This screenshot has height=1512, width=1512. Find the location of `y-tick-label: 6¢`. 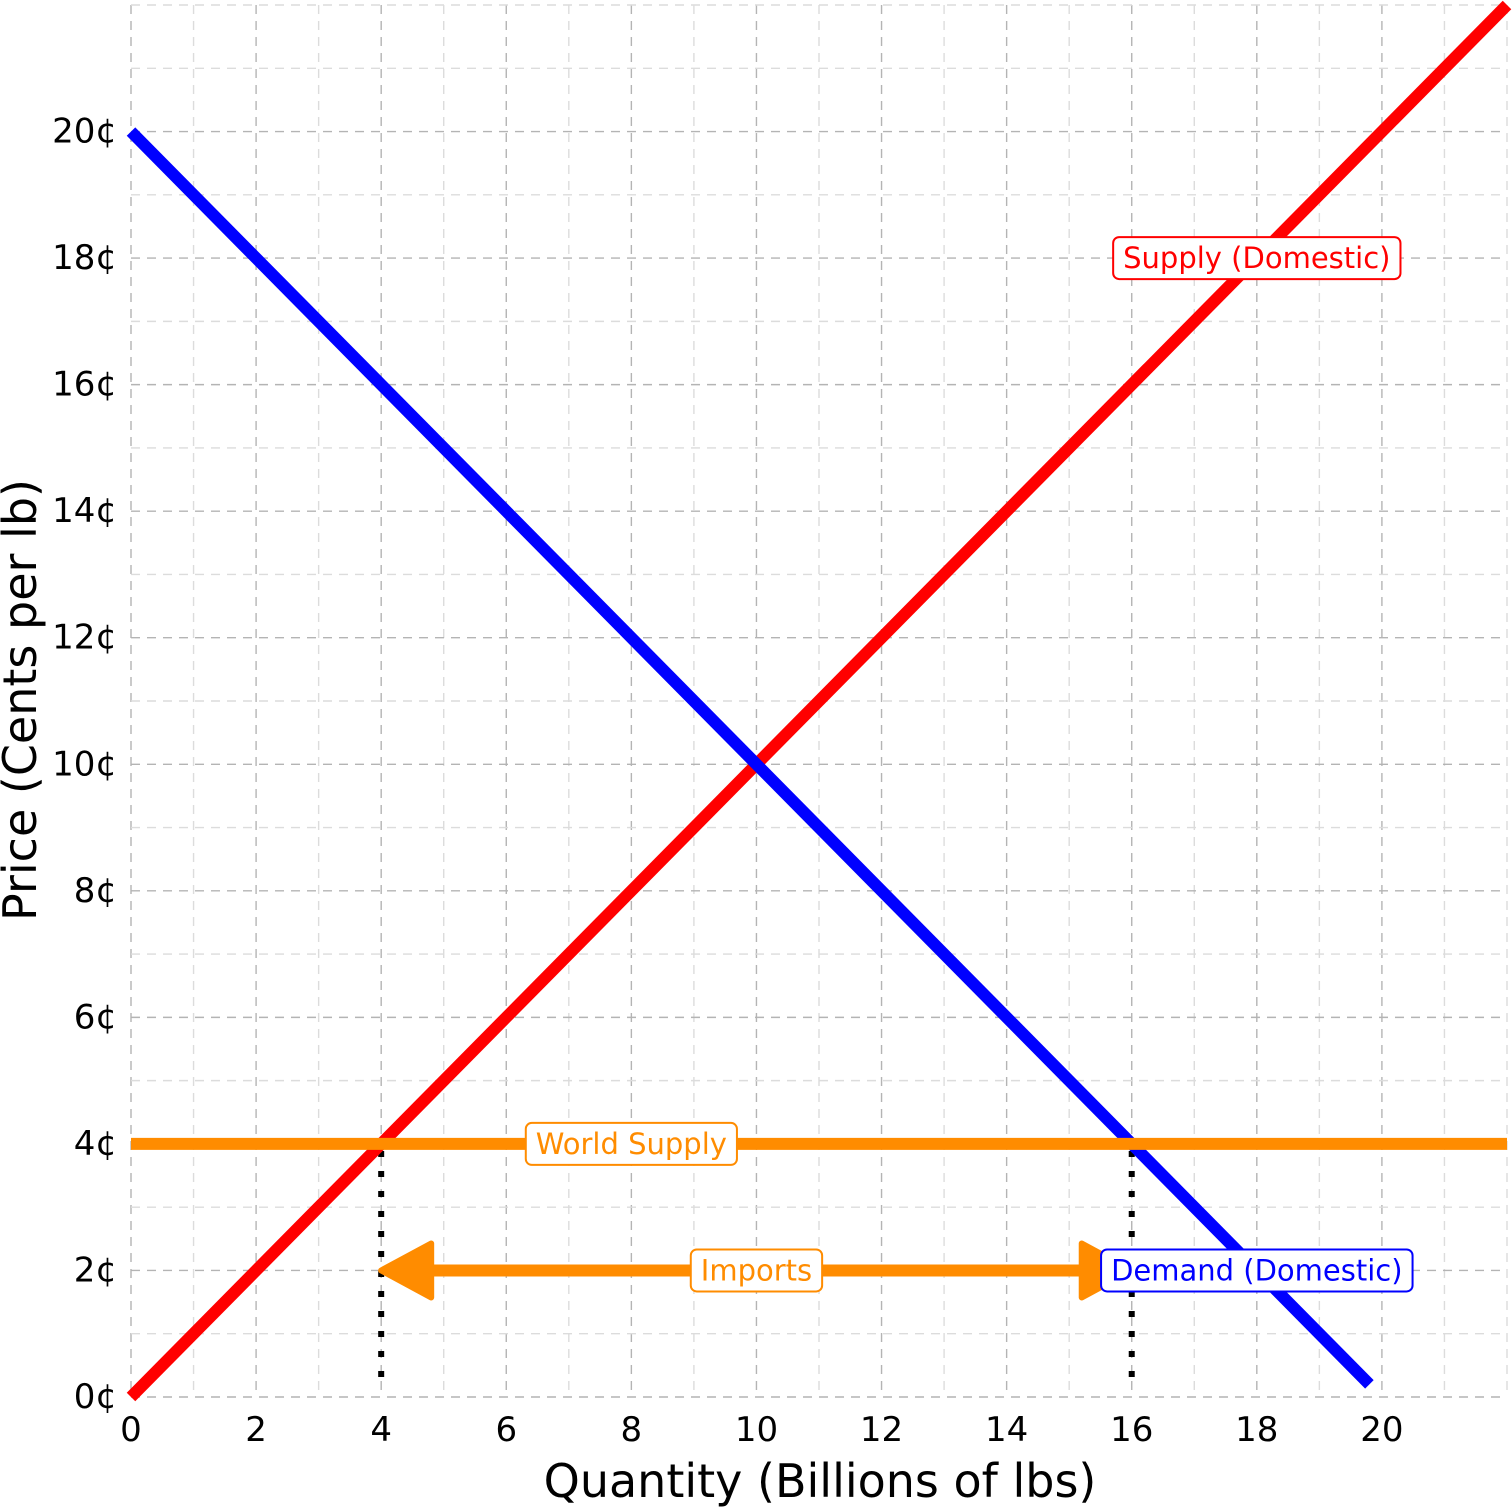

y-tick-label: 6¢ is located at coordinates (95, 1017).